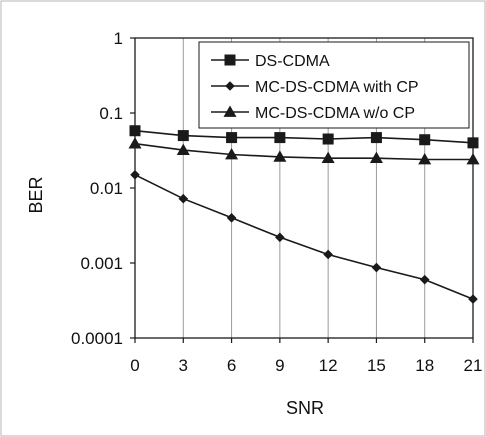  I want to click on y-tick-label: 0.0001, so click(97, 338).